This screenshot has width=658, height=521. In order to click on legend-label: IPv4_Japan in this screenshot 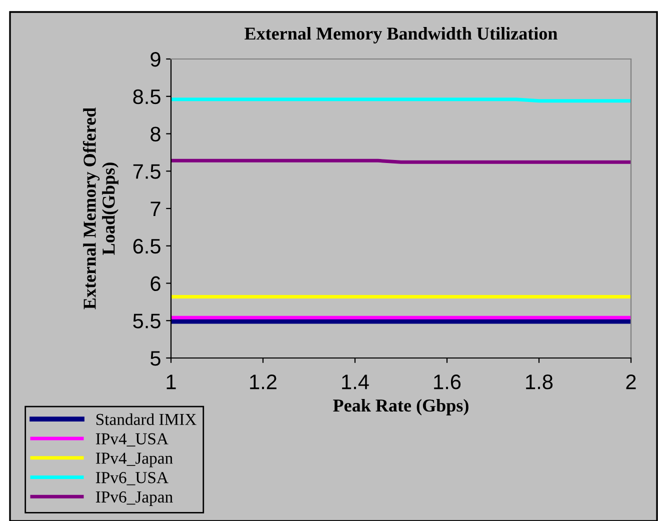, I will do `click(134, 460)`.